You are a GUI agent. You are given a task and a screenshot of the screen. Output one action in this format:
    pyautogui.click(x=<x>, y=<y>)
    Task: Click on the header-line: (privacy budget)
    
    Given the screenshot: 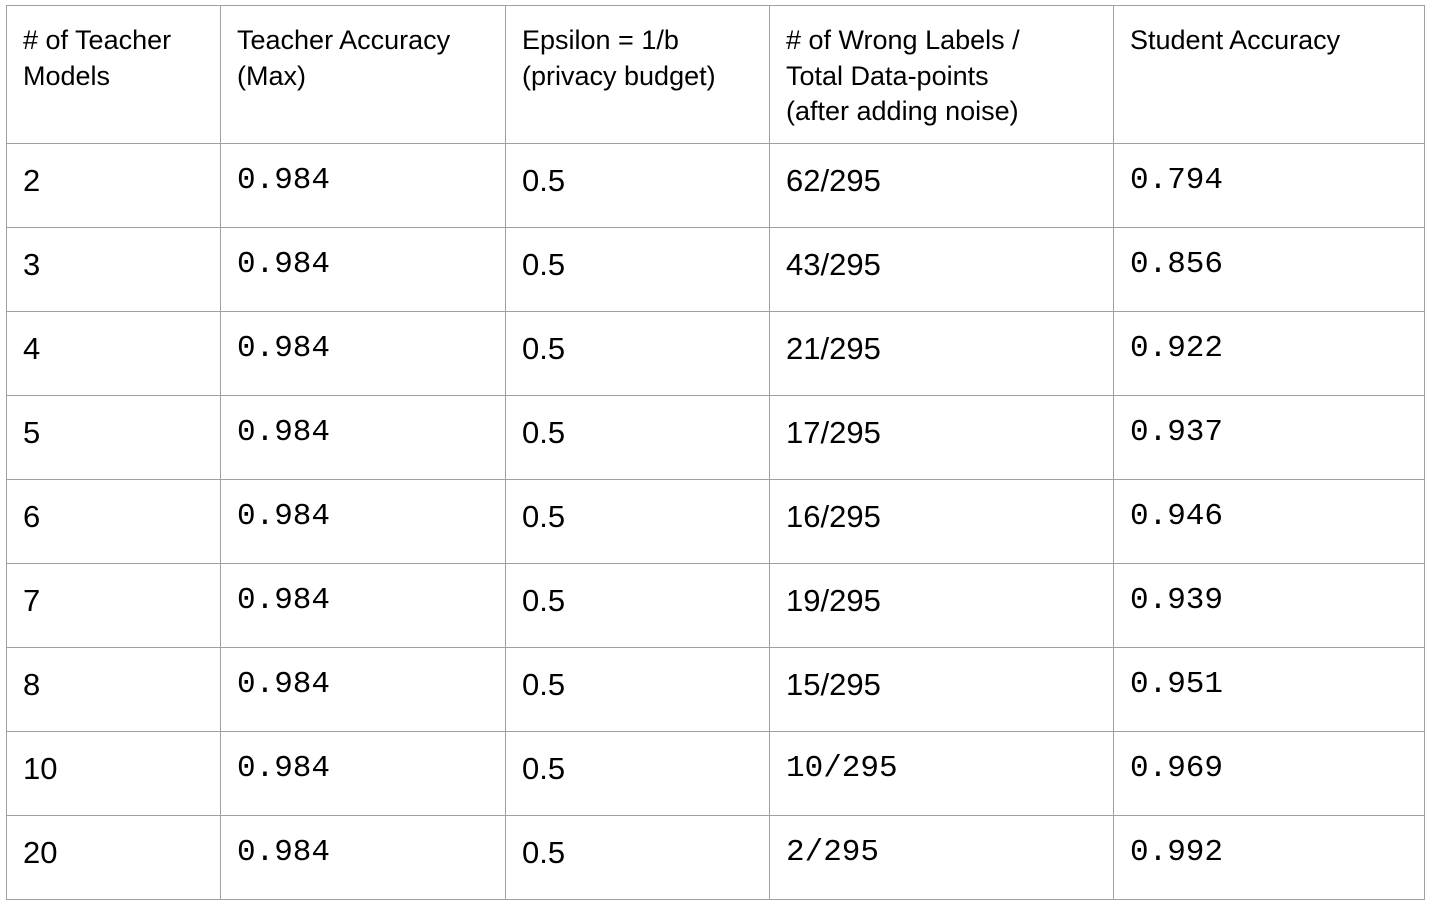 What is the action you would take?
    pyautogui.click(x=619, y=75)
    